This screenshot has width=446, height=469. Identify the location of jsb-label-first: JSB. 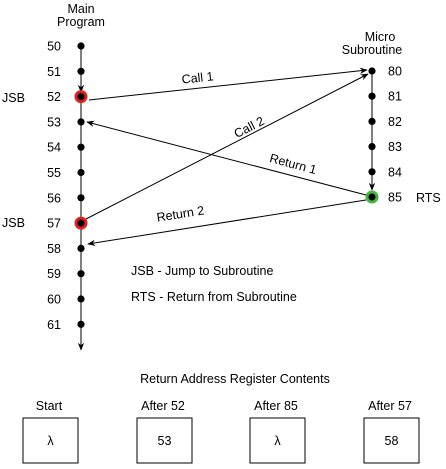
(13, 98).